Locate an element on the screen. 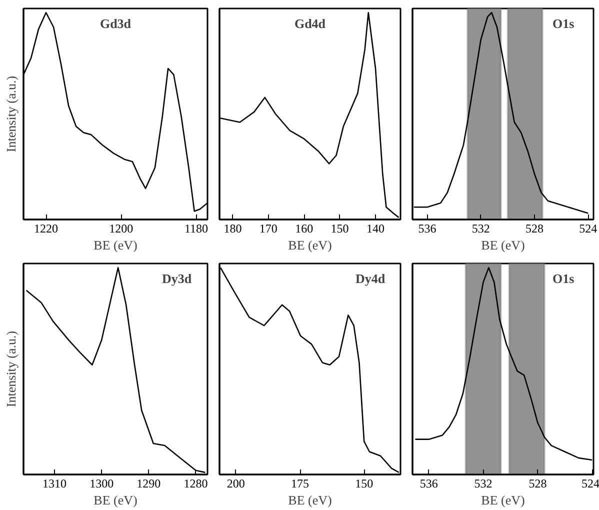 This screenshot has height=510, width=599. x-tick-label: 160 is located at coordinates (304, 229).